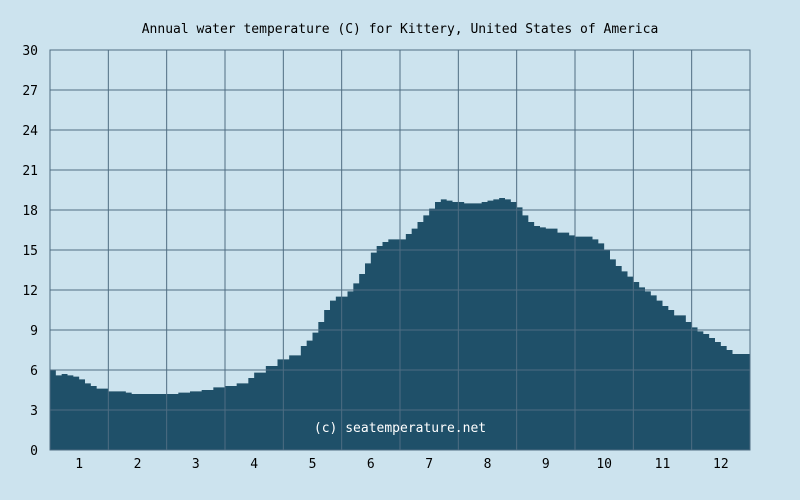 The image size is (800, 500). I want to click on y-tick-label: 30, so click(30, 51).